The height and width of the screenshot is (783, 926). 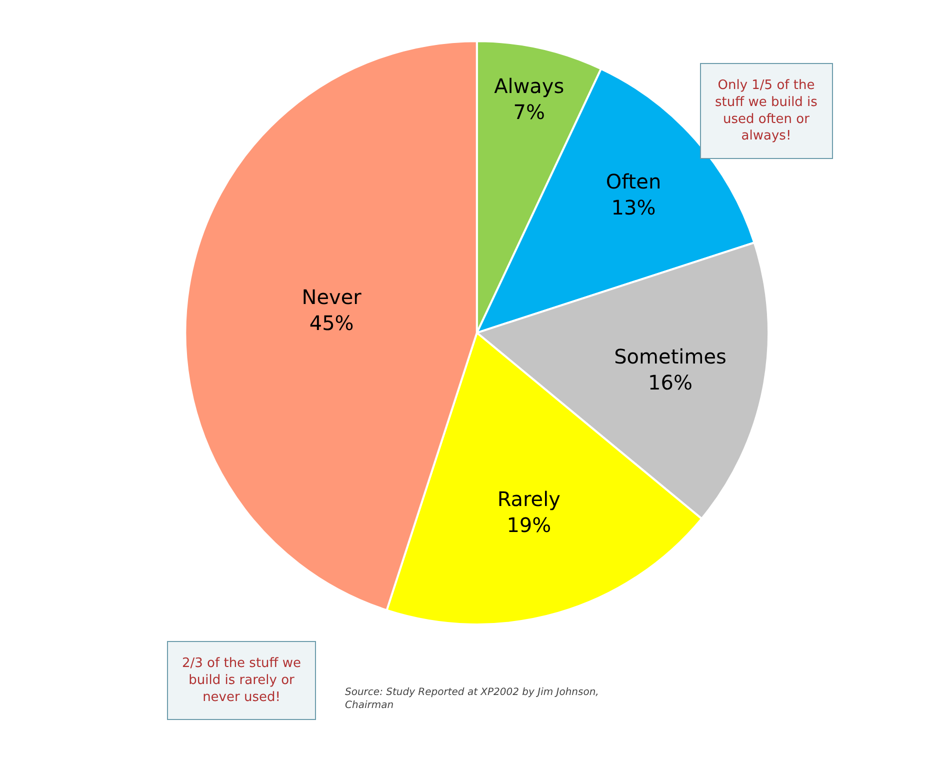 I want to click on slice-label: Often, so click(x=634, y=182).